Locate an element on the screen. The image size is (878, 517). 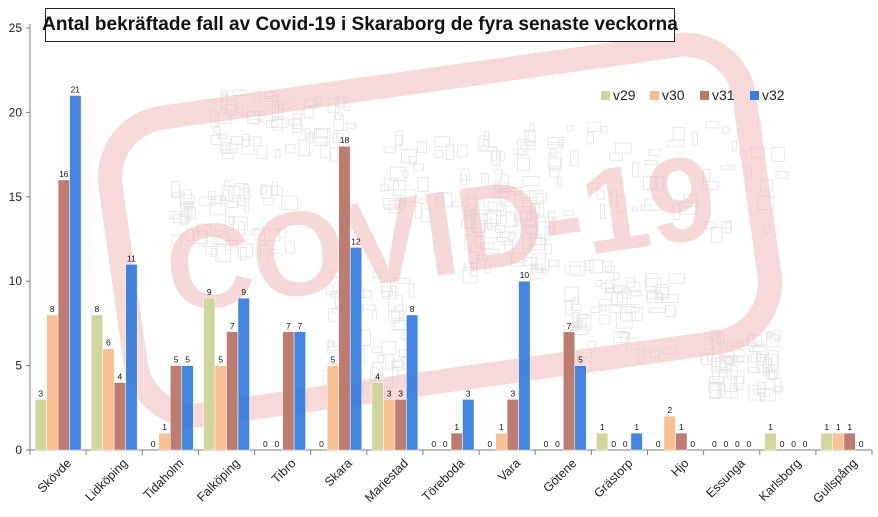
data-label-lidkoping-v30: 6 is located at coordinates (108, 343).